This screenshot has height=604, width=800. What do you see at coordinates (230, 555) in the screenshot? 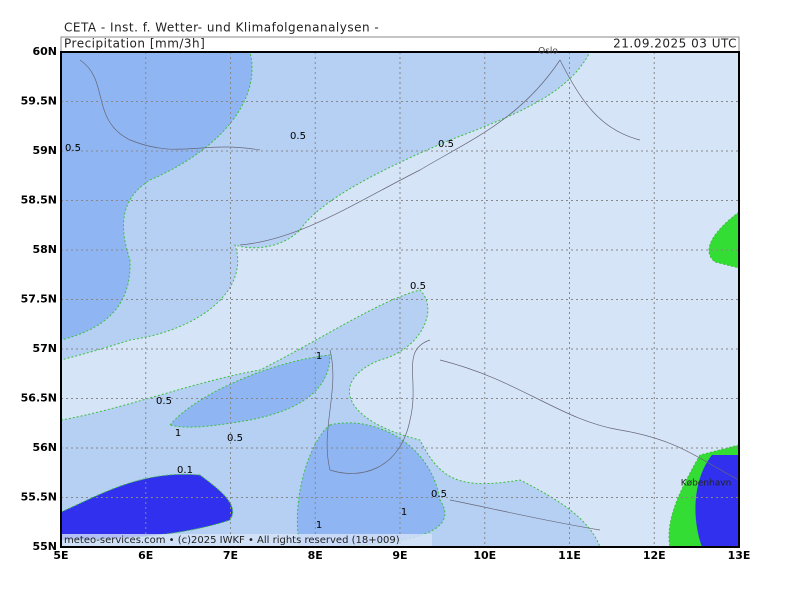
I see `lon-label: 7E` at bounding box center [230, 555].